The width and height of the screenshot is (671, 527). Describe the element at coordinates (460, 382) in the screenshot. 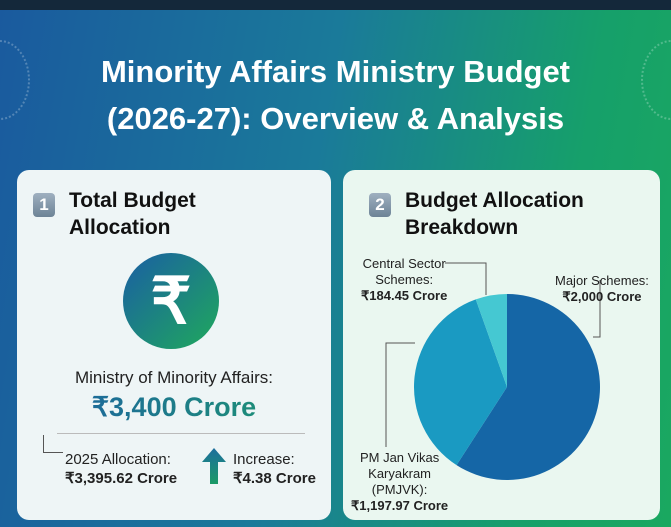

I see `slice-pmjvk` at that location.